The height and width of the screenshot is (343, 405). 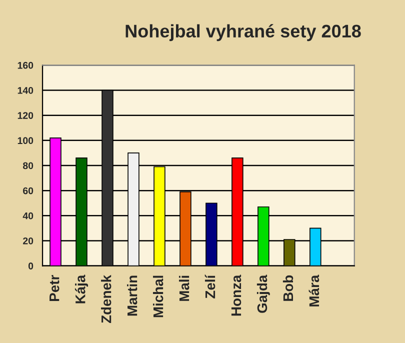 I want to click on y-tick-label: 0, so click(x=31, y=266).